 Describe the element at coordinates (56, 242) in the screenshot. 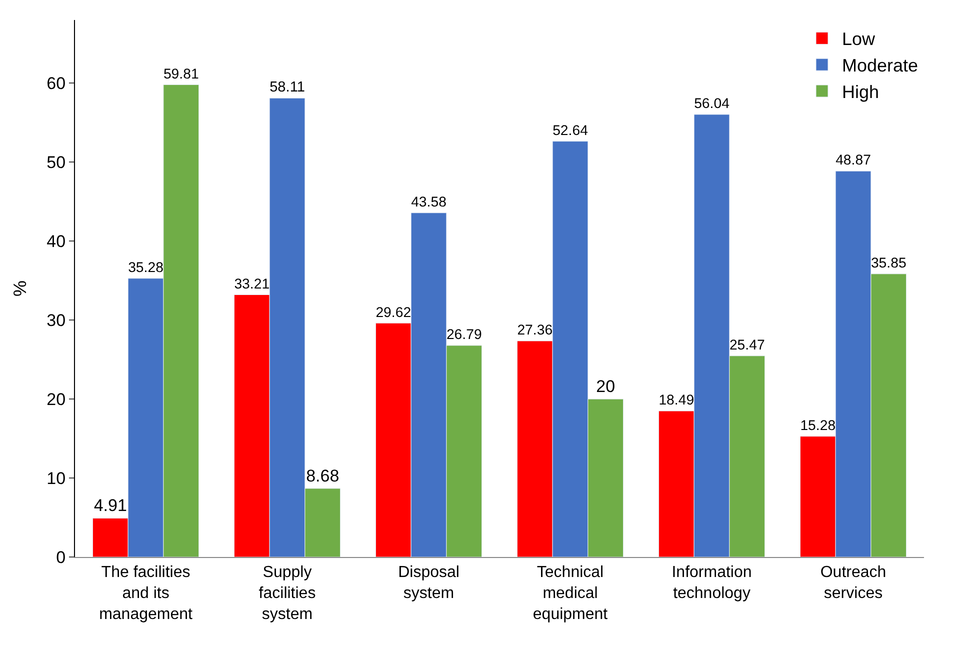

I see `y-tick-label: 40` at that location.